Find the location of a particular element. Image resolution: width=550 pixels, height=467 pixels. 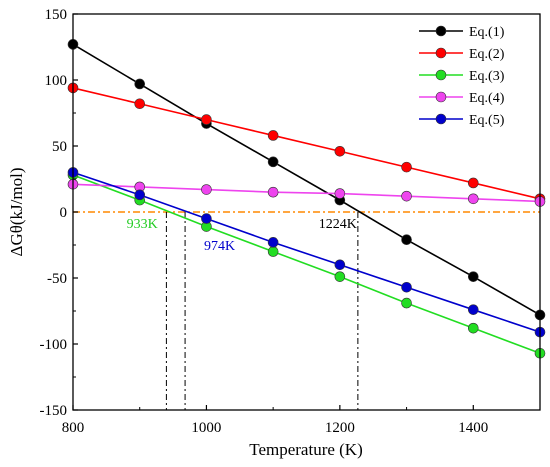

legend-label: Eq.(2) is located at coordinates (487, 54).